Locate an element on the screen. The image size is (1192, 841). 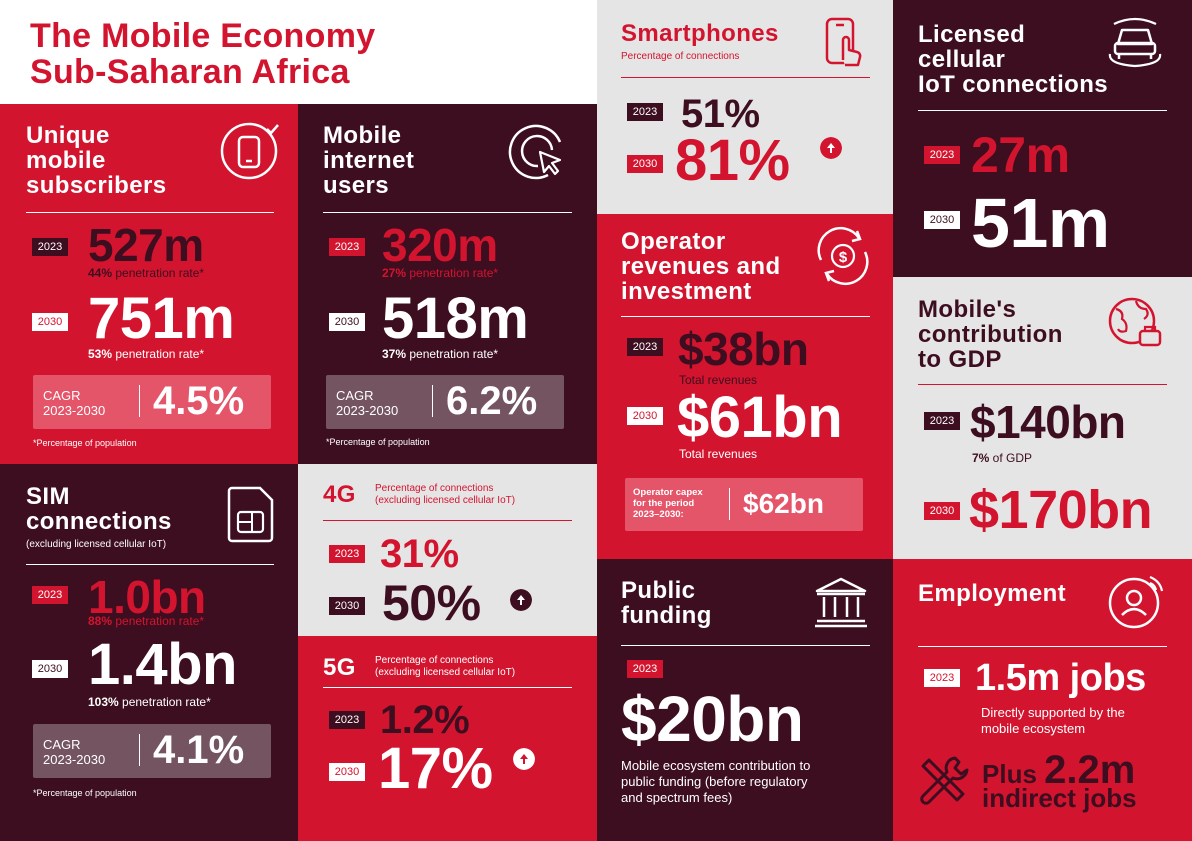
bank-building-icon is located at coordinates (841, 602).